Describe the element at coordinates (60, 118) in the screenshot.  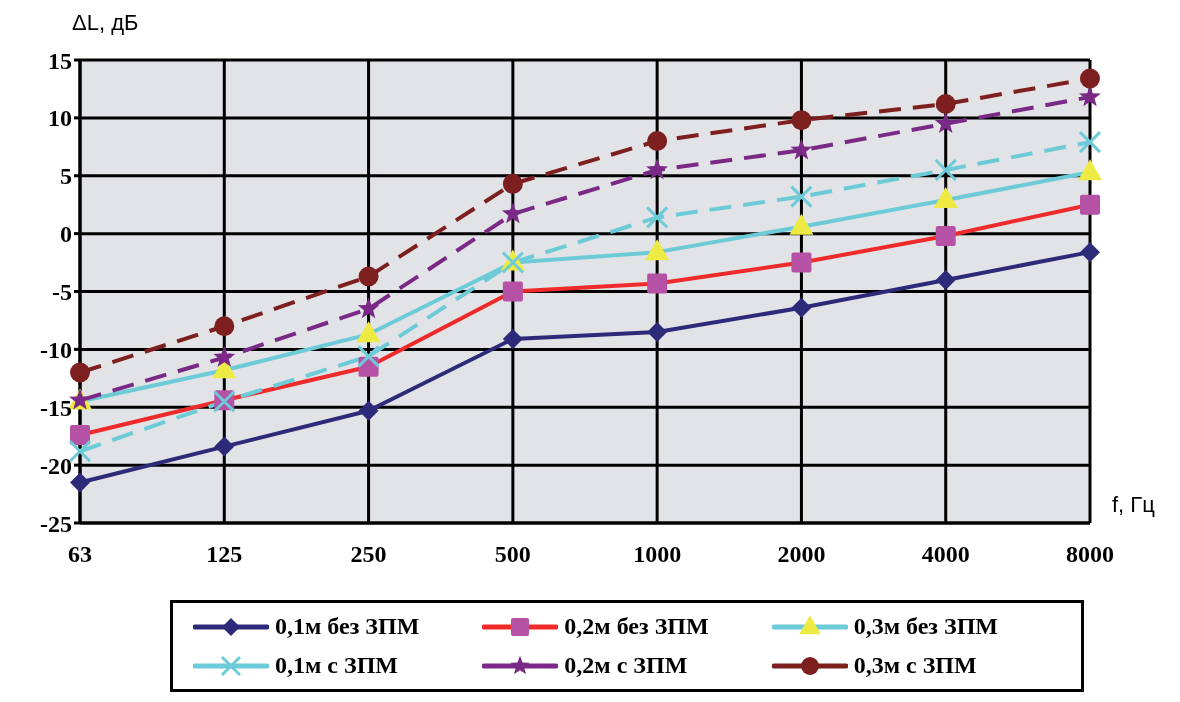
I see `y-tick-label: 10` at that location.